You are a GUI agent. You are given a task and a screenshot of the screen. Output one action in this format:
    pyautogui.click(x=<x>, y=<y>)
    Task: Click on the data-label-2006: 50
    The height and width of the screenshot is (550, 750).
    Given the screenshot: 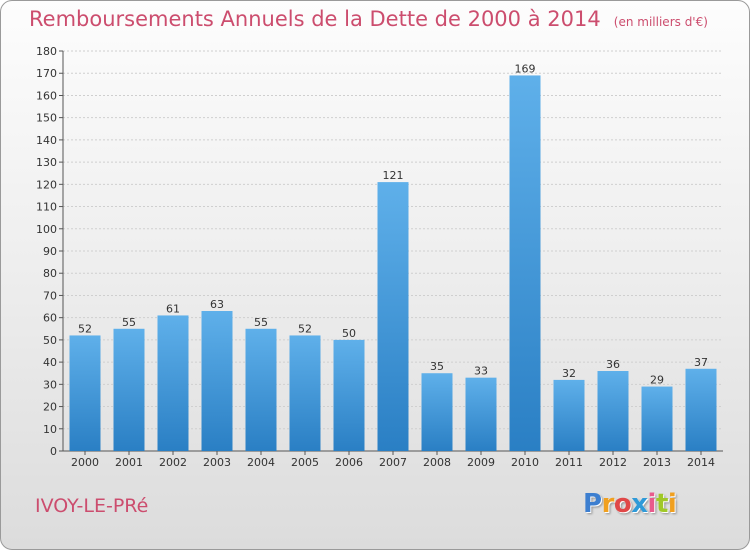 What is the action you would take?
    pyautogui.click(x=349, y=333)
    